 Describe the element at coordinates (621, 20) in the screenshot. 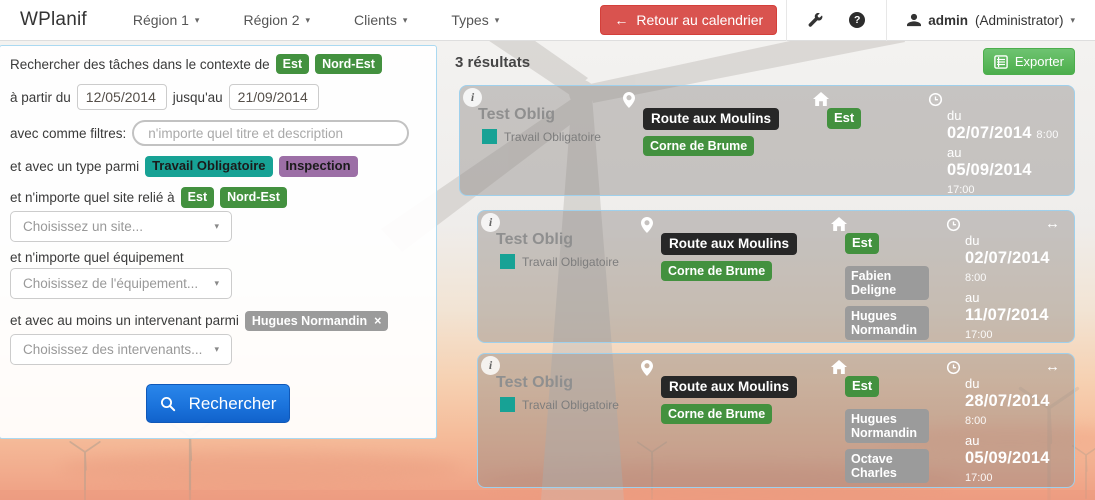

I see `back-arrow-icon: ←` at that location.